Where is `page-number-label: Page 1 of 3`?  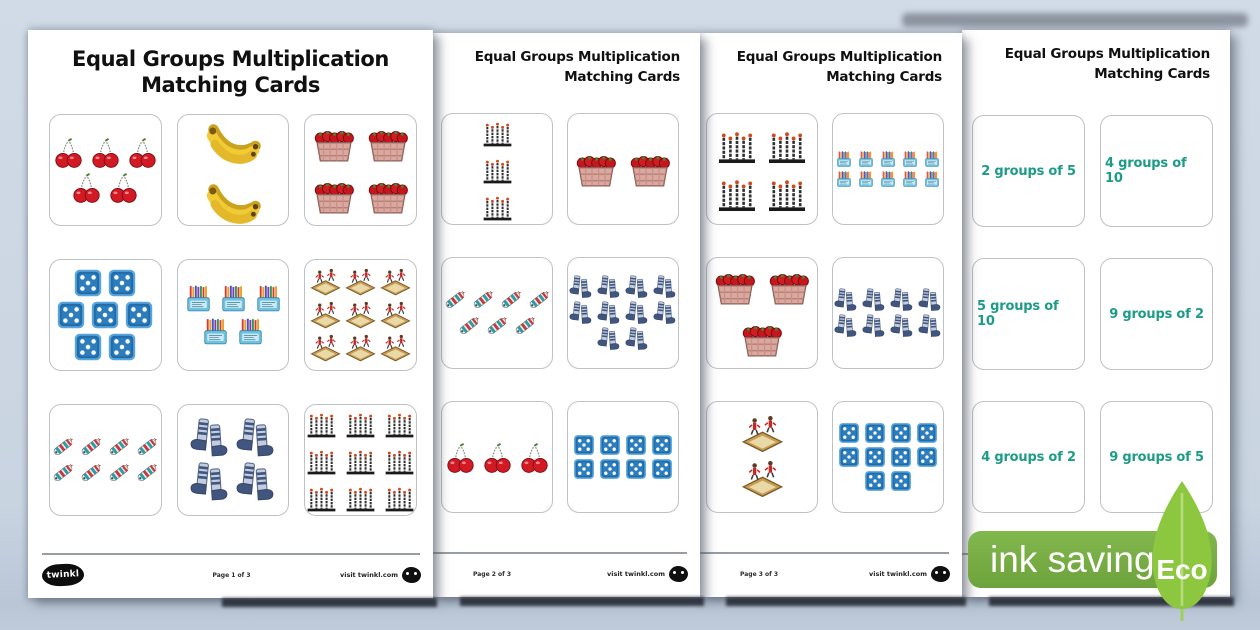 page-number-label: Page 1 of 3 is located at coordinates (231, 575).